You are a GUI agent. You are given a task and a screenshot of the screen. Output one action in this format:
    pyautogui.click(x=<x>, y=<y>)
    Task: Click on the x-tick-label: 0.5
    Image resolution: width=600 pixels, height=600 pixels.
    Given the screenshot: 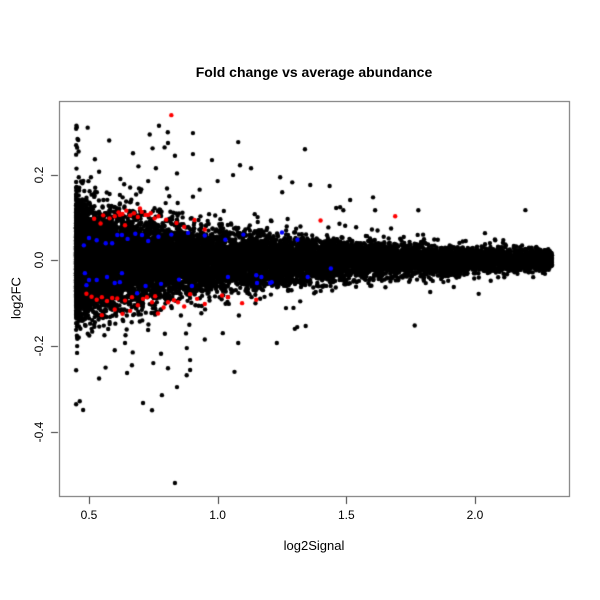 What is the action you would take?
    pyautogui.click(x=89, y=515)
    